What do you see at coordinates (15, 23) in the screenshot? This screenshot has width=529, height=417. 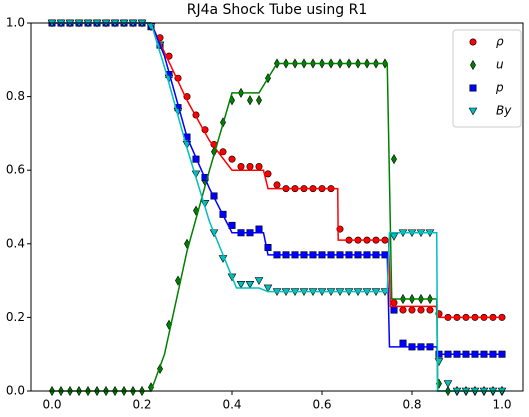 I see `y-tick-label: 1.0` at bounding box center [15, 23].